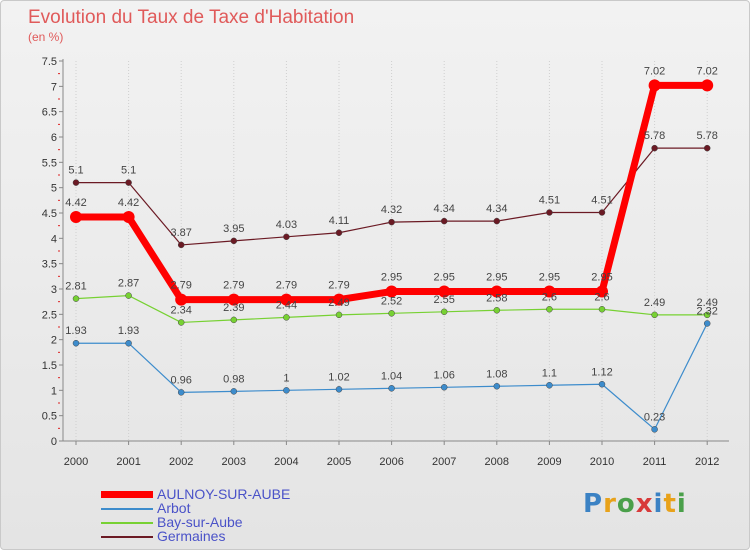 This screenshot has height=550, width=750. What do you see at coordinates (496, 291) in the screenshot?
I see `data-point-AULNOY-SUR-AUBE-2008` at bounding box center [496, 291].